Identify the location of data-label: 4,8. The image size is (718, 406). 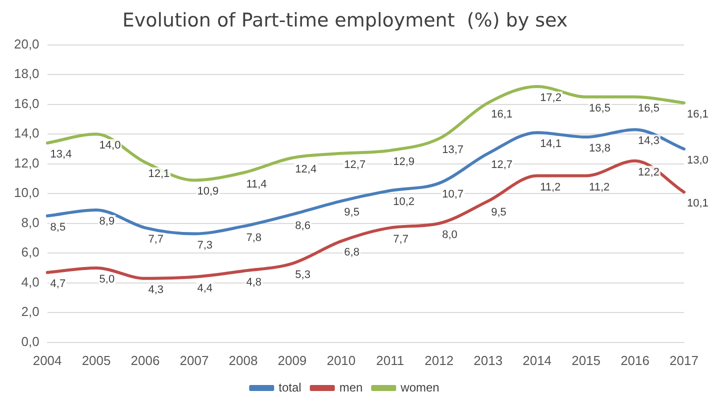
(254, 282).